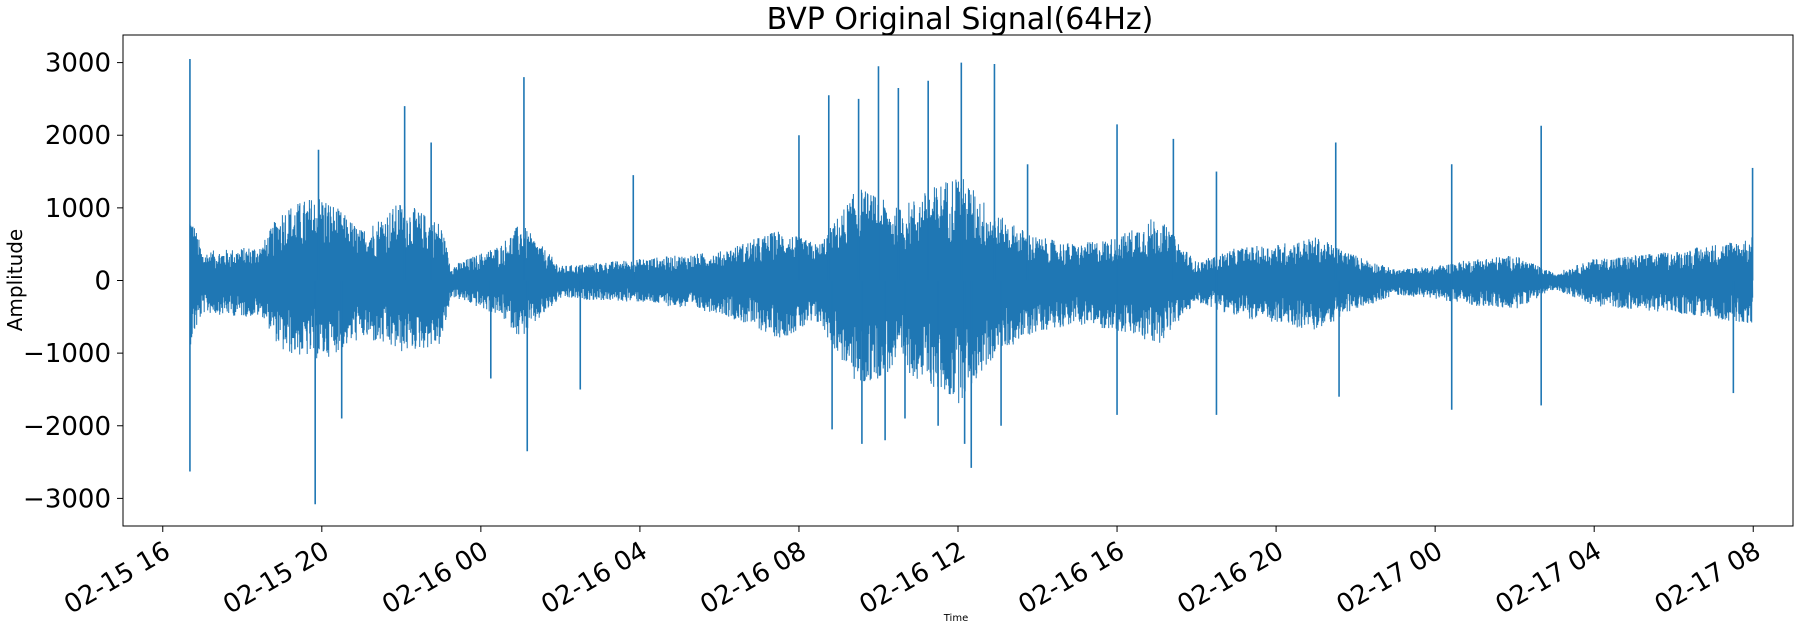  What do you see at coordinates (102, 282) in the screenshot?
I see `y-tick-label: 0` at bounding box center [102, 282].